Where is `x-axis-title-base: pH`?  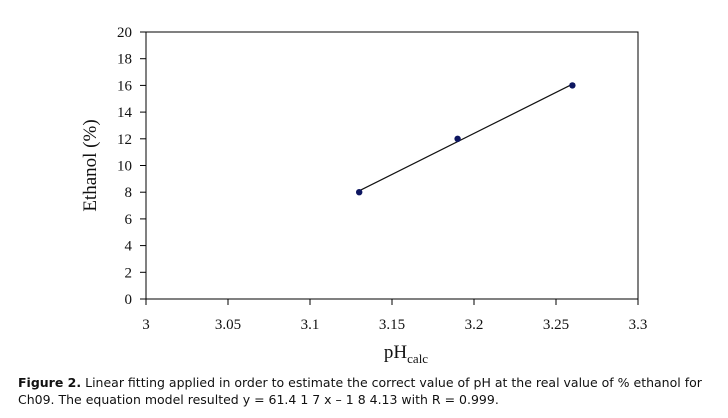 x-axis-title-base: pH is located at coordinates (396, 352).